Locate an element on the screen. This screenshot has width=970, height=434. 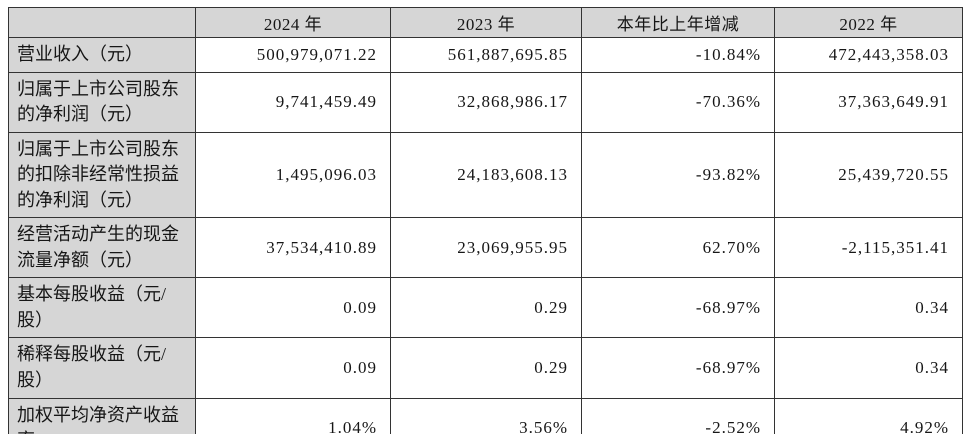
cell-value: 24,183,608.13 is located at coordinates (486, 175).